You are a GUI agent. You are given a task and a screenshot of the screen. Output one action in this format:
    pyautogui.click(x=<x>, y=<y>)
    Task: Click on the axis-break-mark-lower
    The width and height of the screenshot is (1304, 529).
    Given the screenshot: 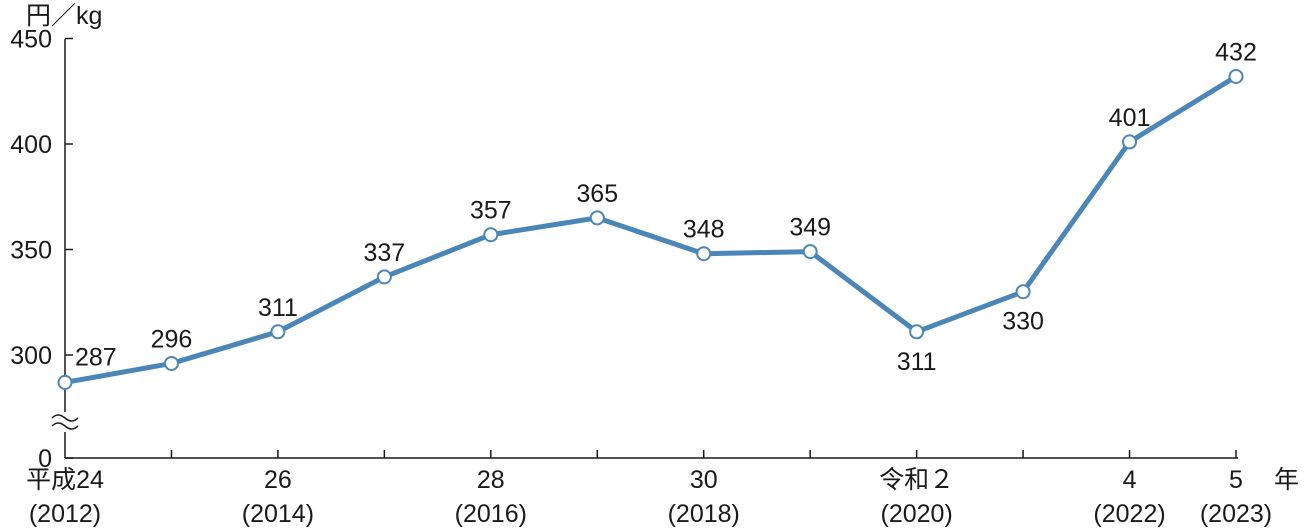 What is the action you would take?
    pyautogui.click(x=65, y=426)
    